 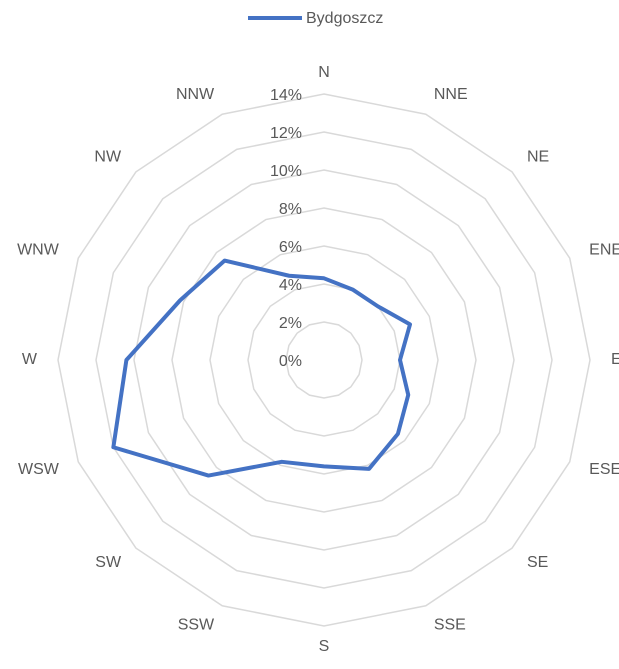 I want to click on category-label: SW, so click(x=108, y=562).